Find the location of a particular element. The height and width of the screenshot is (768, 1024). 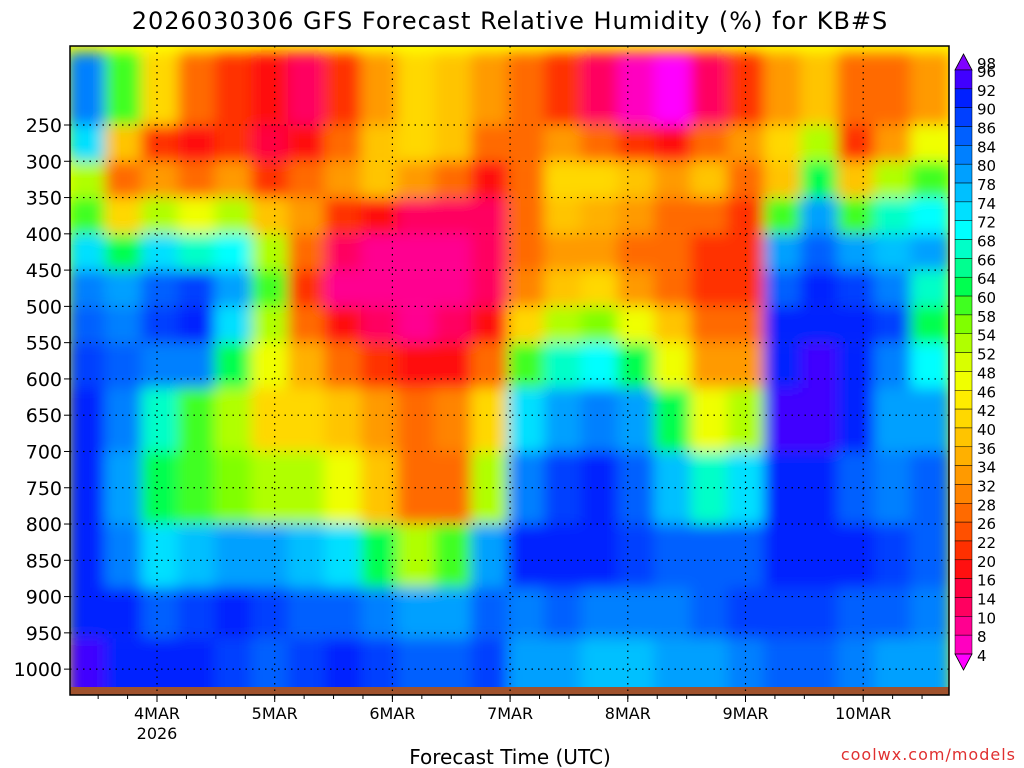

credit-text: coolwx.com/models is located at coordinates (928, 754).